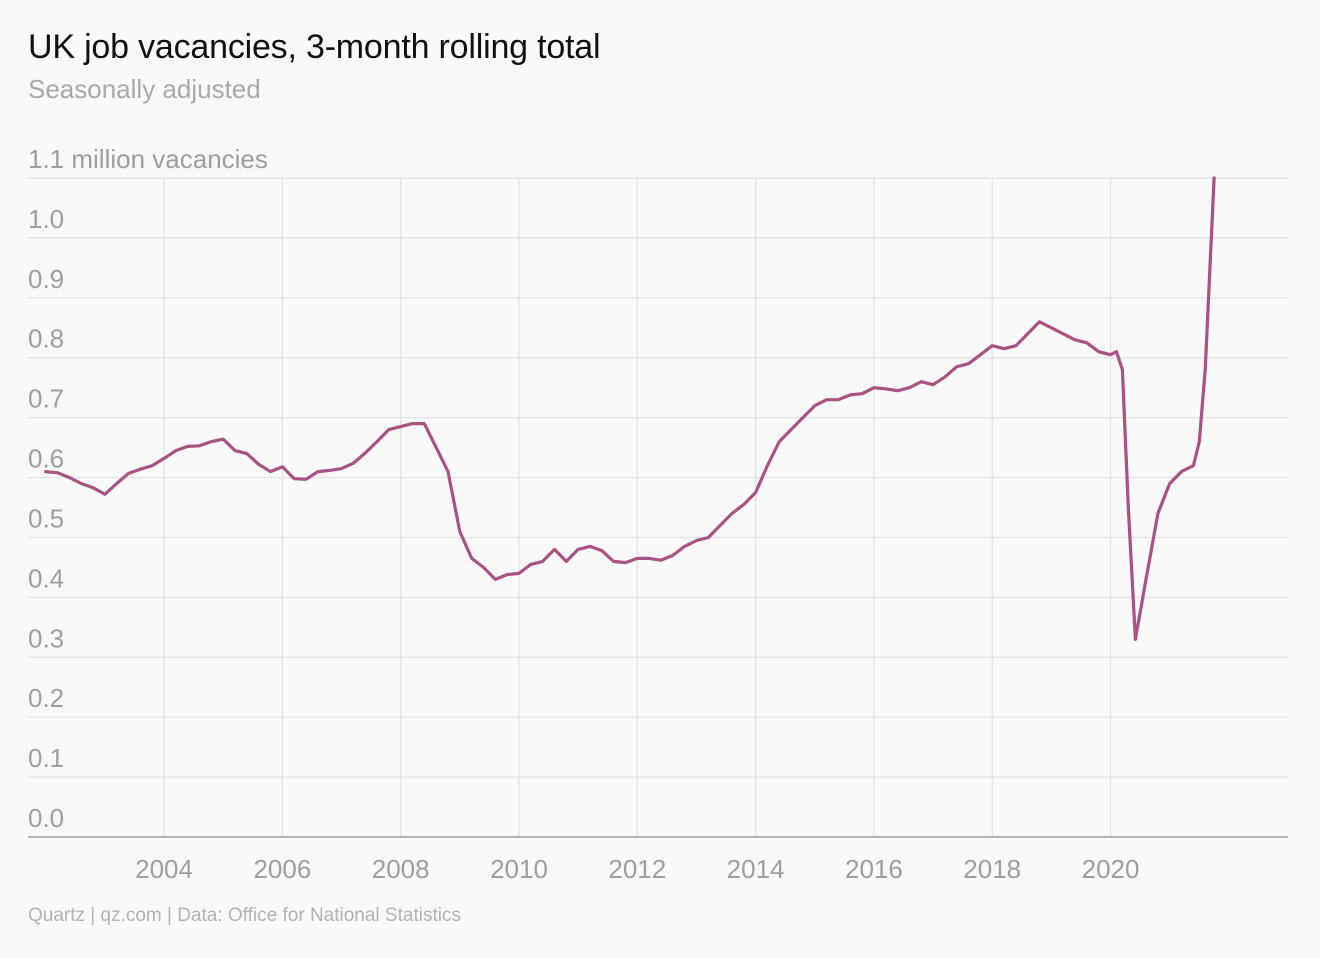  Describe the element at coordinates (46, 818) in the screenshot. I see `y-tick-label: 0.0` at that location.